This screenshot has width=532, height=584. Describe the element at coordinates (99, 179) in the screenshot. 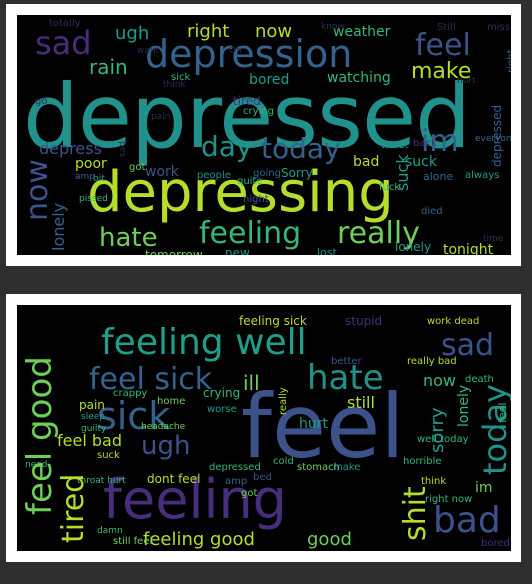

I see `word-bit: bit` at that location.